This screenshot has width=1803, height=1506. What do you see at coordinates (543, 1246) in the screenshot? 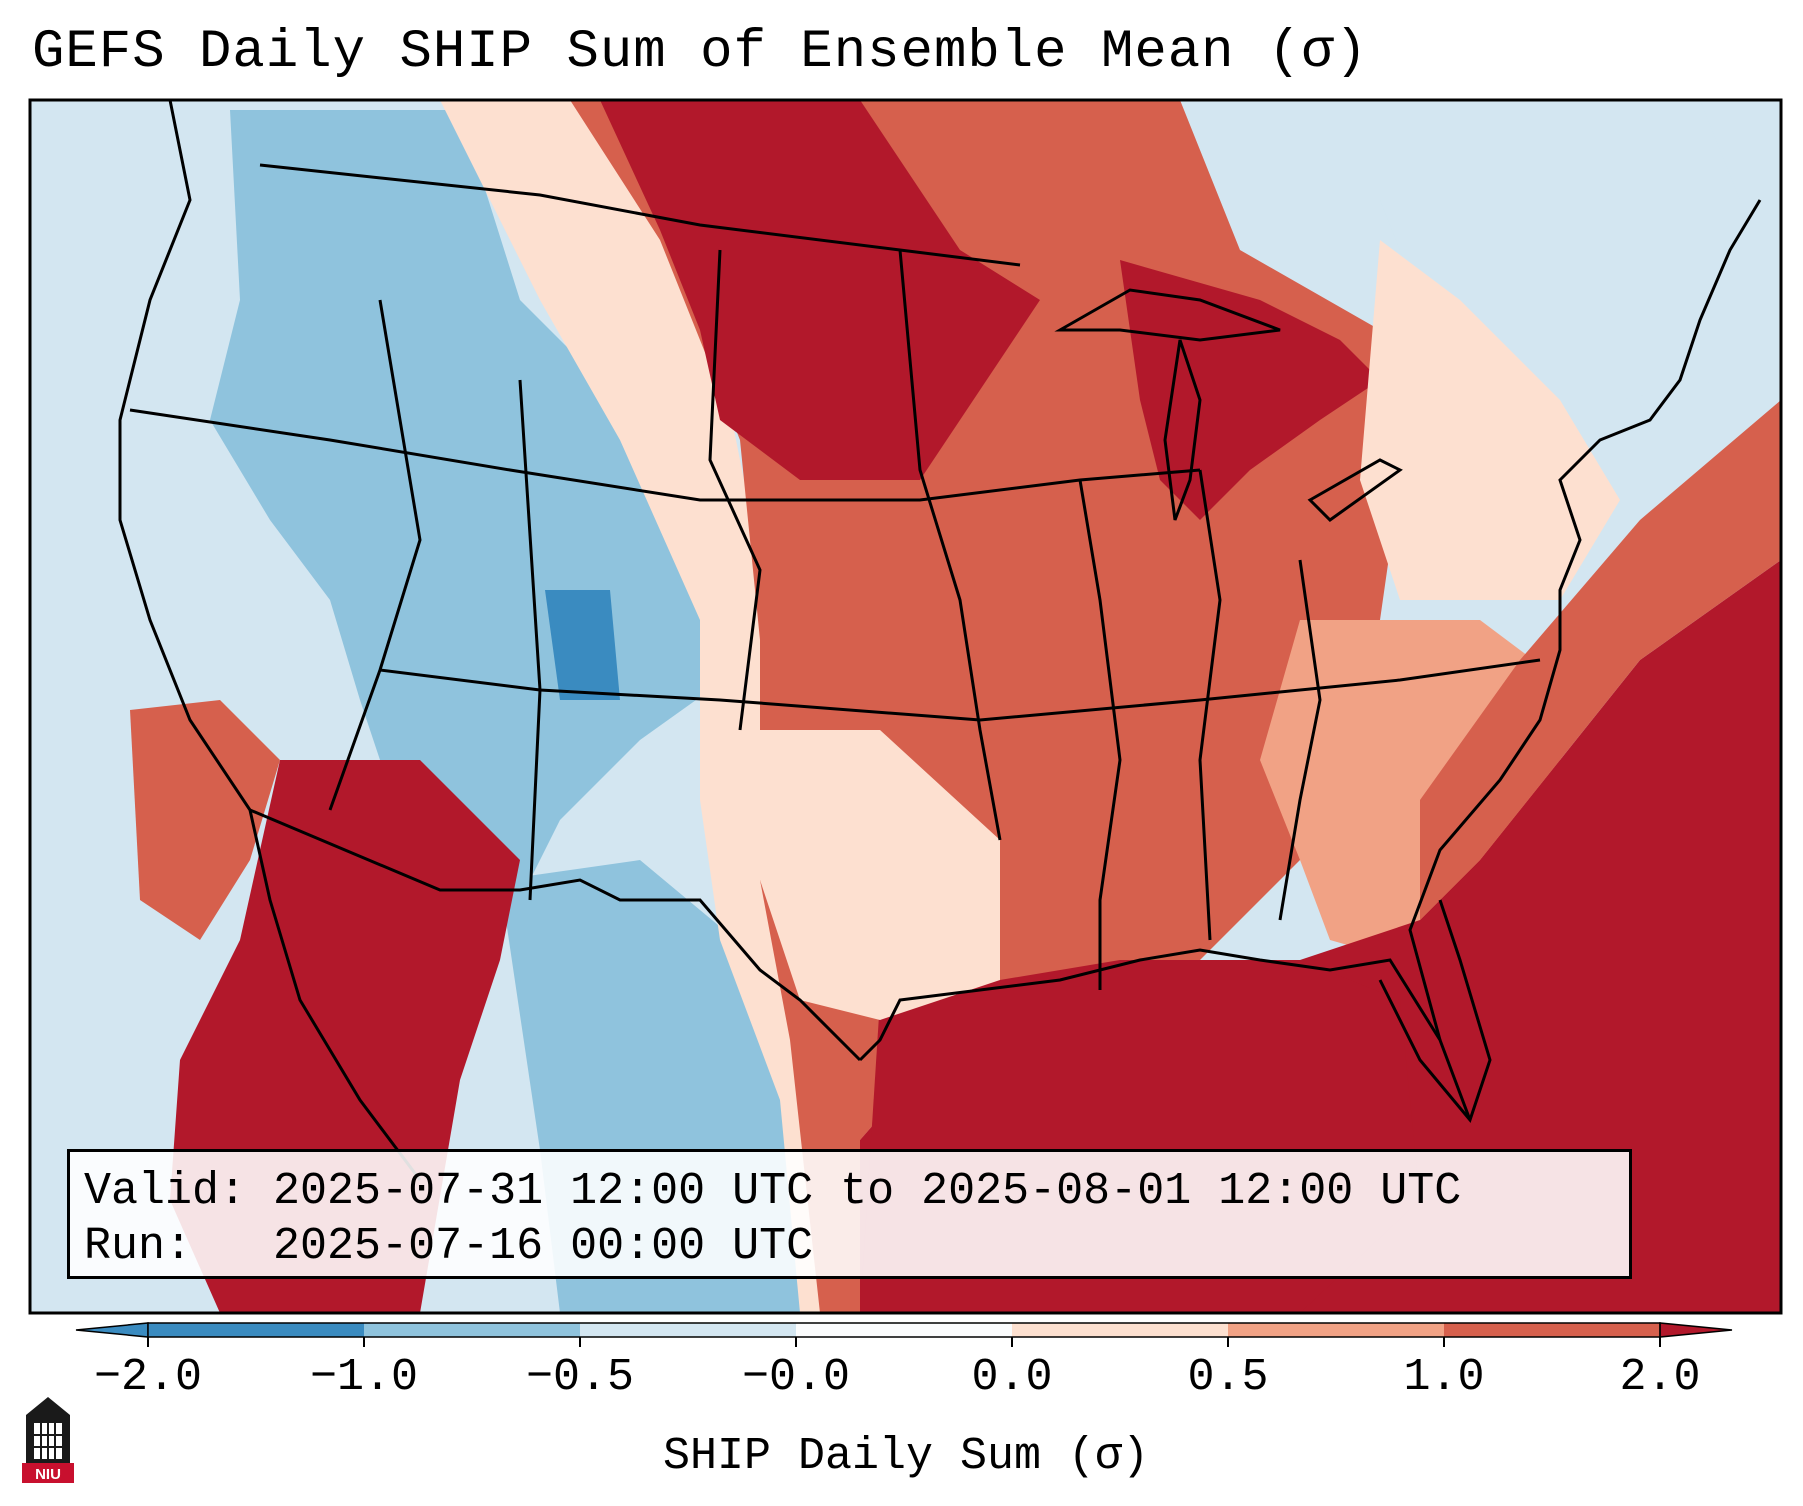
I see `run-value: 2025-07-16 00:00 UTC` at bounding box center [543, 1246].